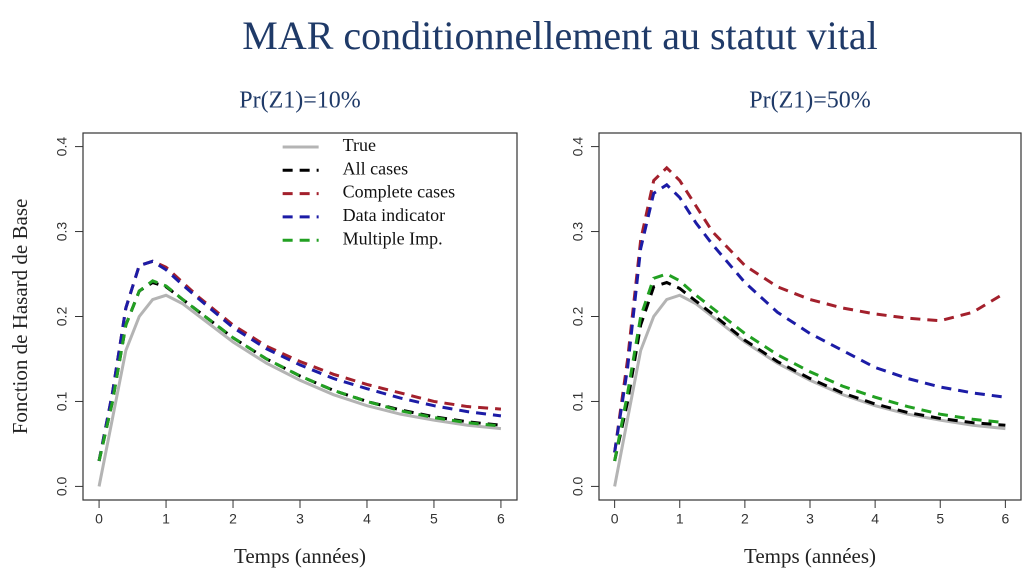 The height and width of the screenshot is (575, 1023). Describe the element at coordinates (559, 35) in the screenshot. I see `page-title: MAR conditionnellement au statut vital` at that location.